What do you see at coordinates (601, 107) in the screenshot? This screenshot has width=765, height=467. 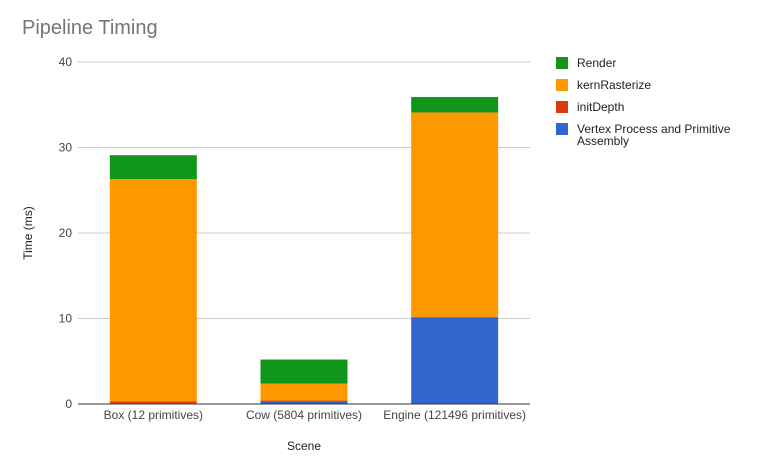 I see `legend-label: initDepth` at bounding box center [601, 107].